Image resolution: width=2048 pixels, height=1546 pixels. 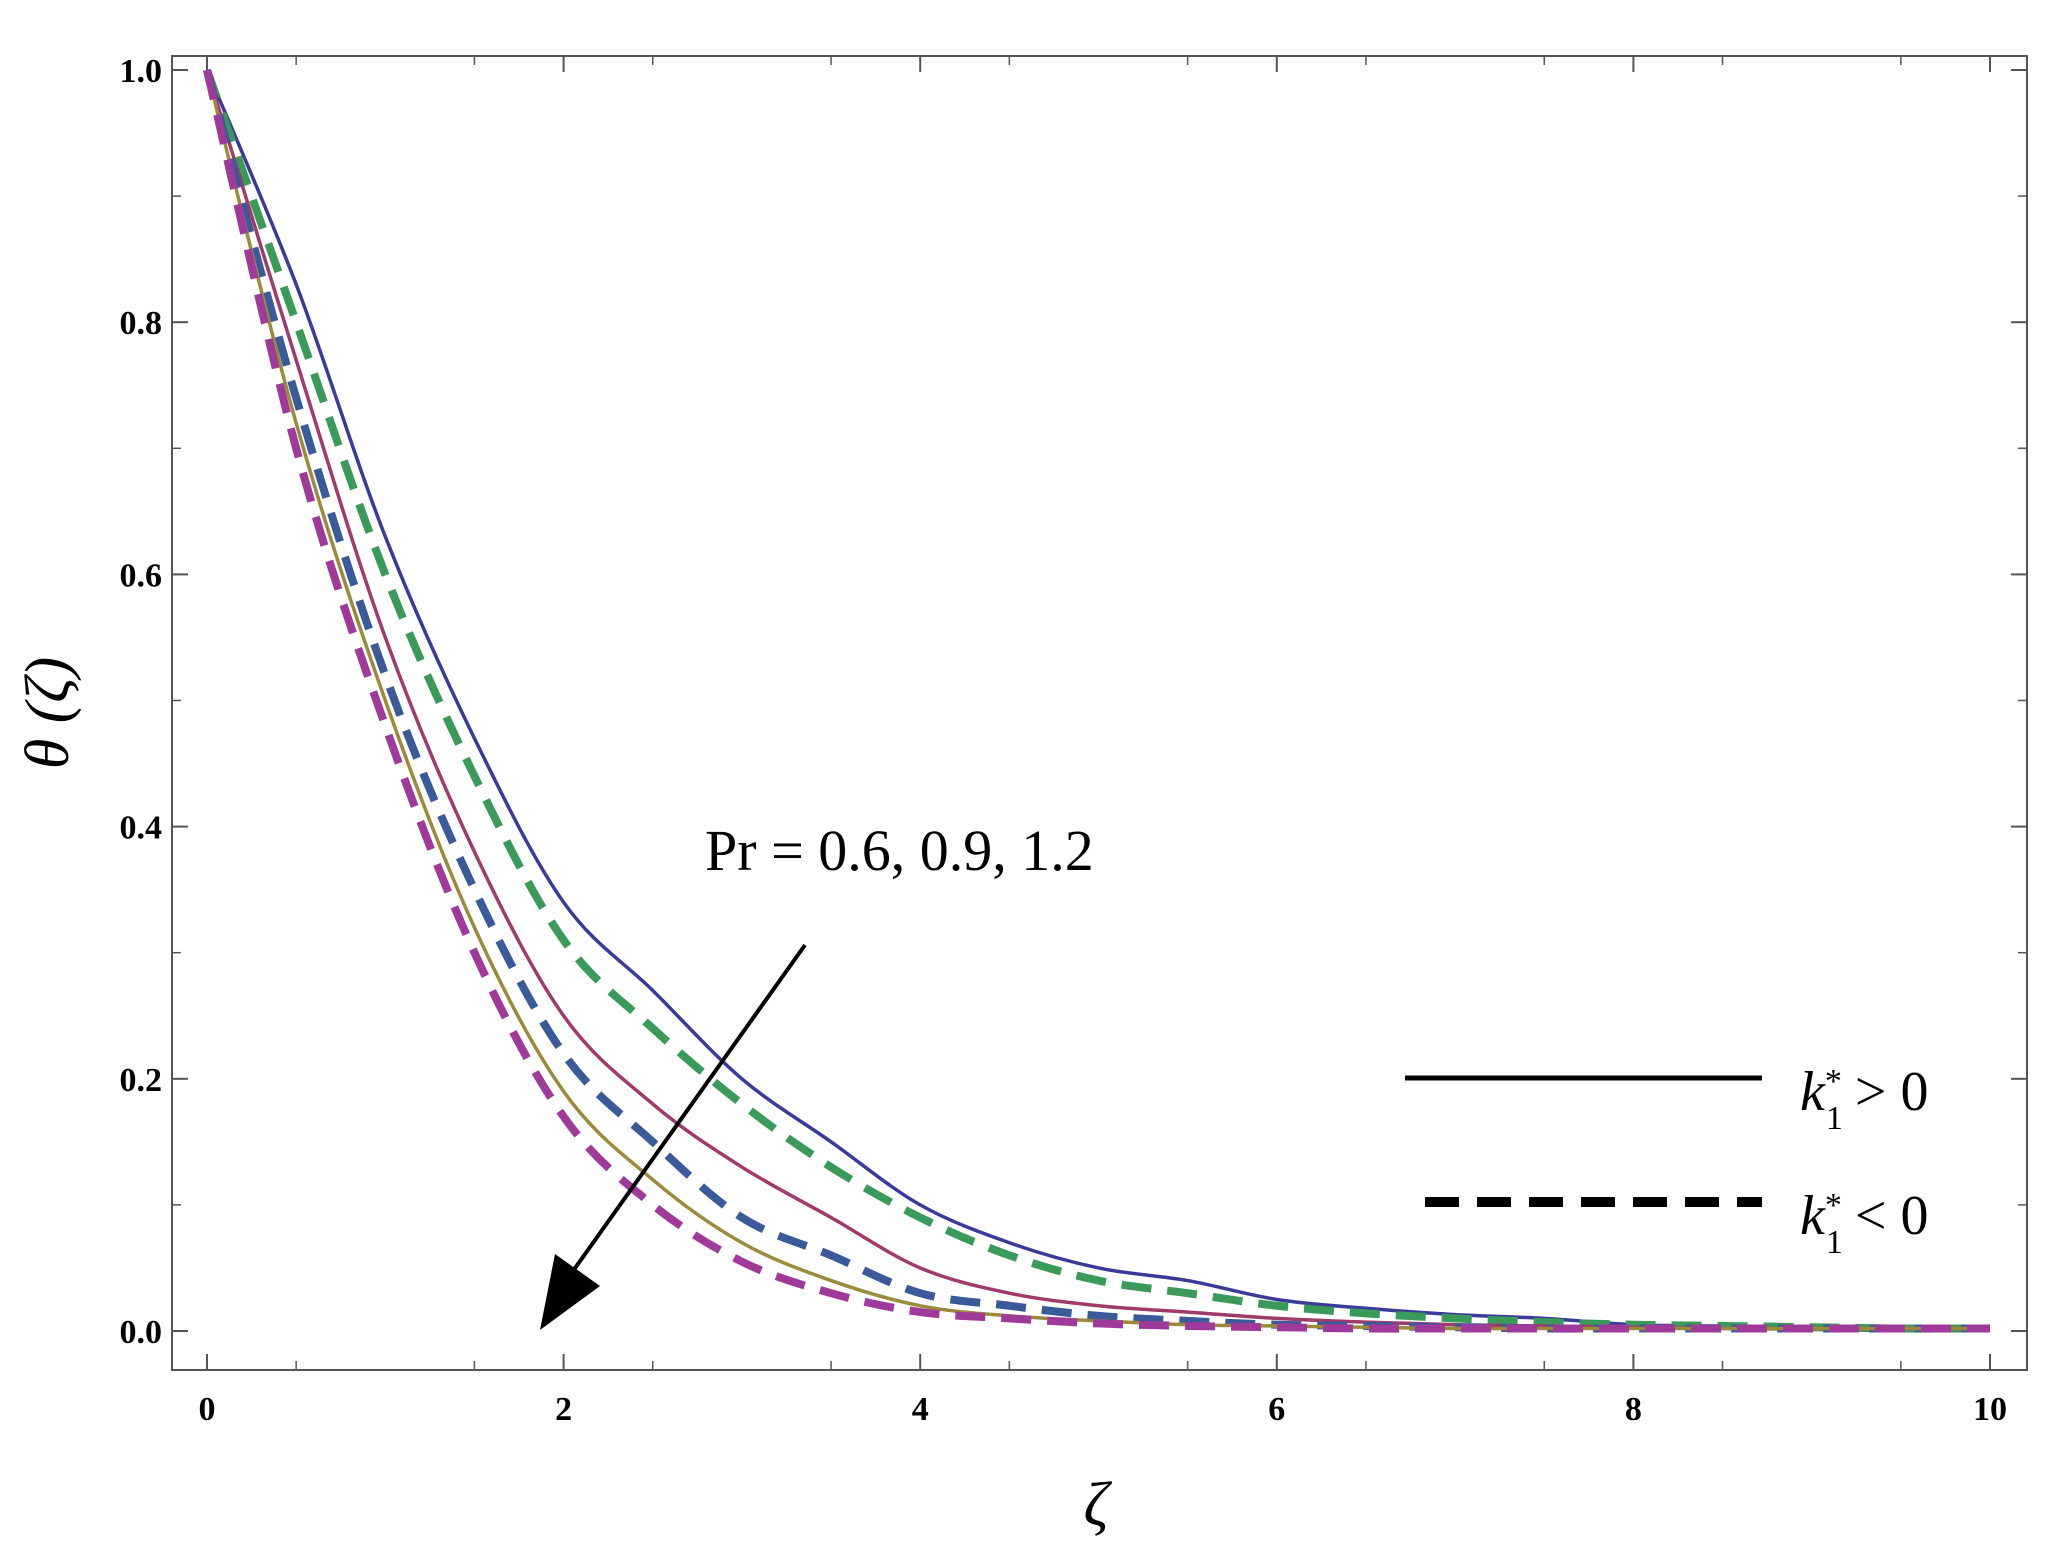 What do you see at coordinates (1276, 1409) in the screenshot?
I see `x-tick-label: 6` at bounding box center [1276, 1409].